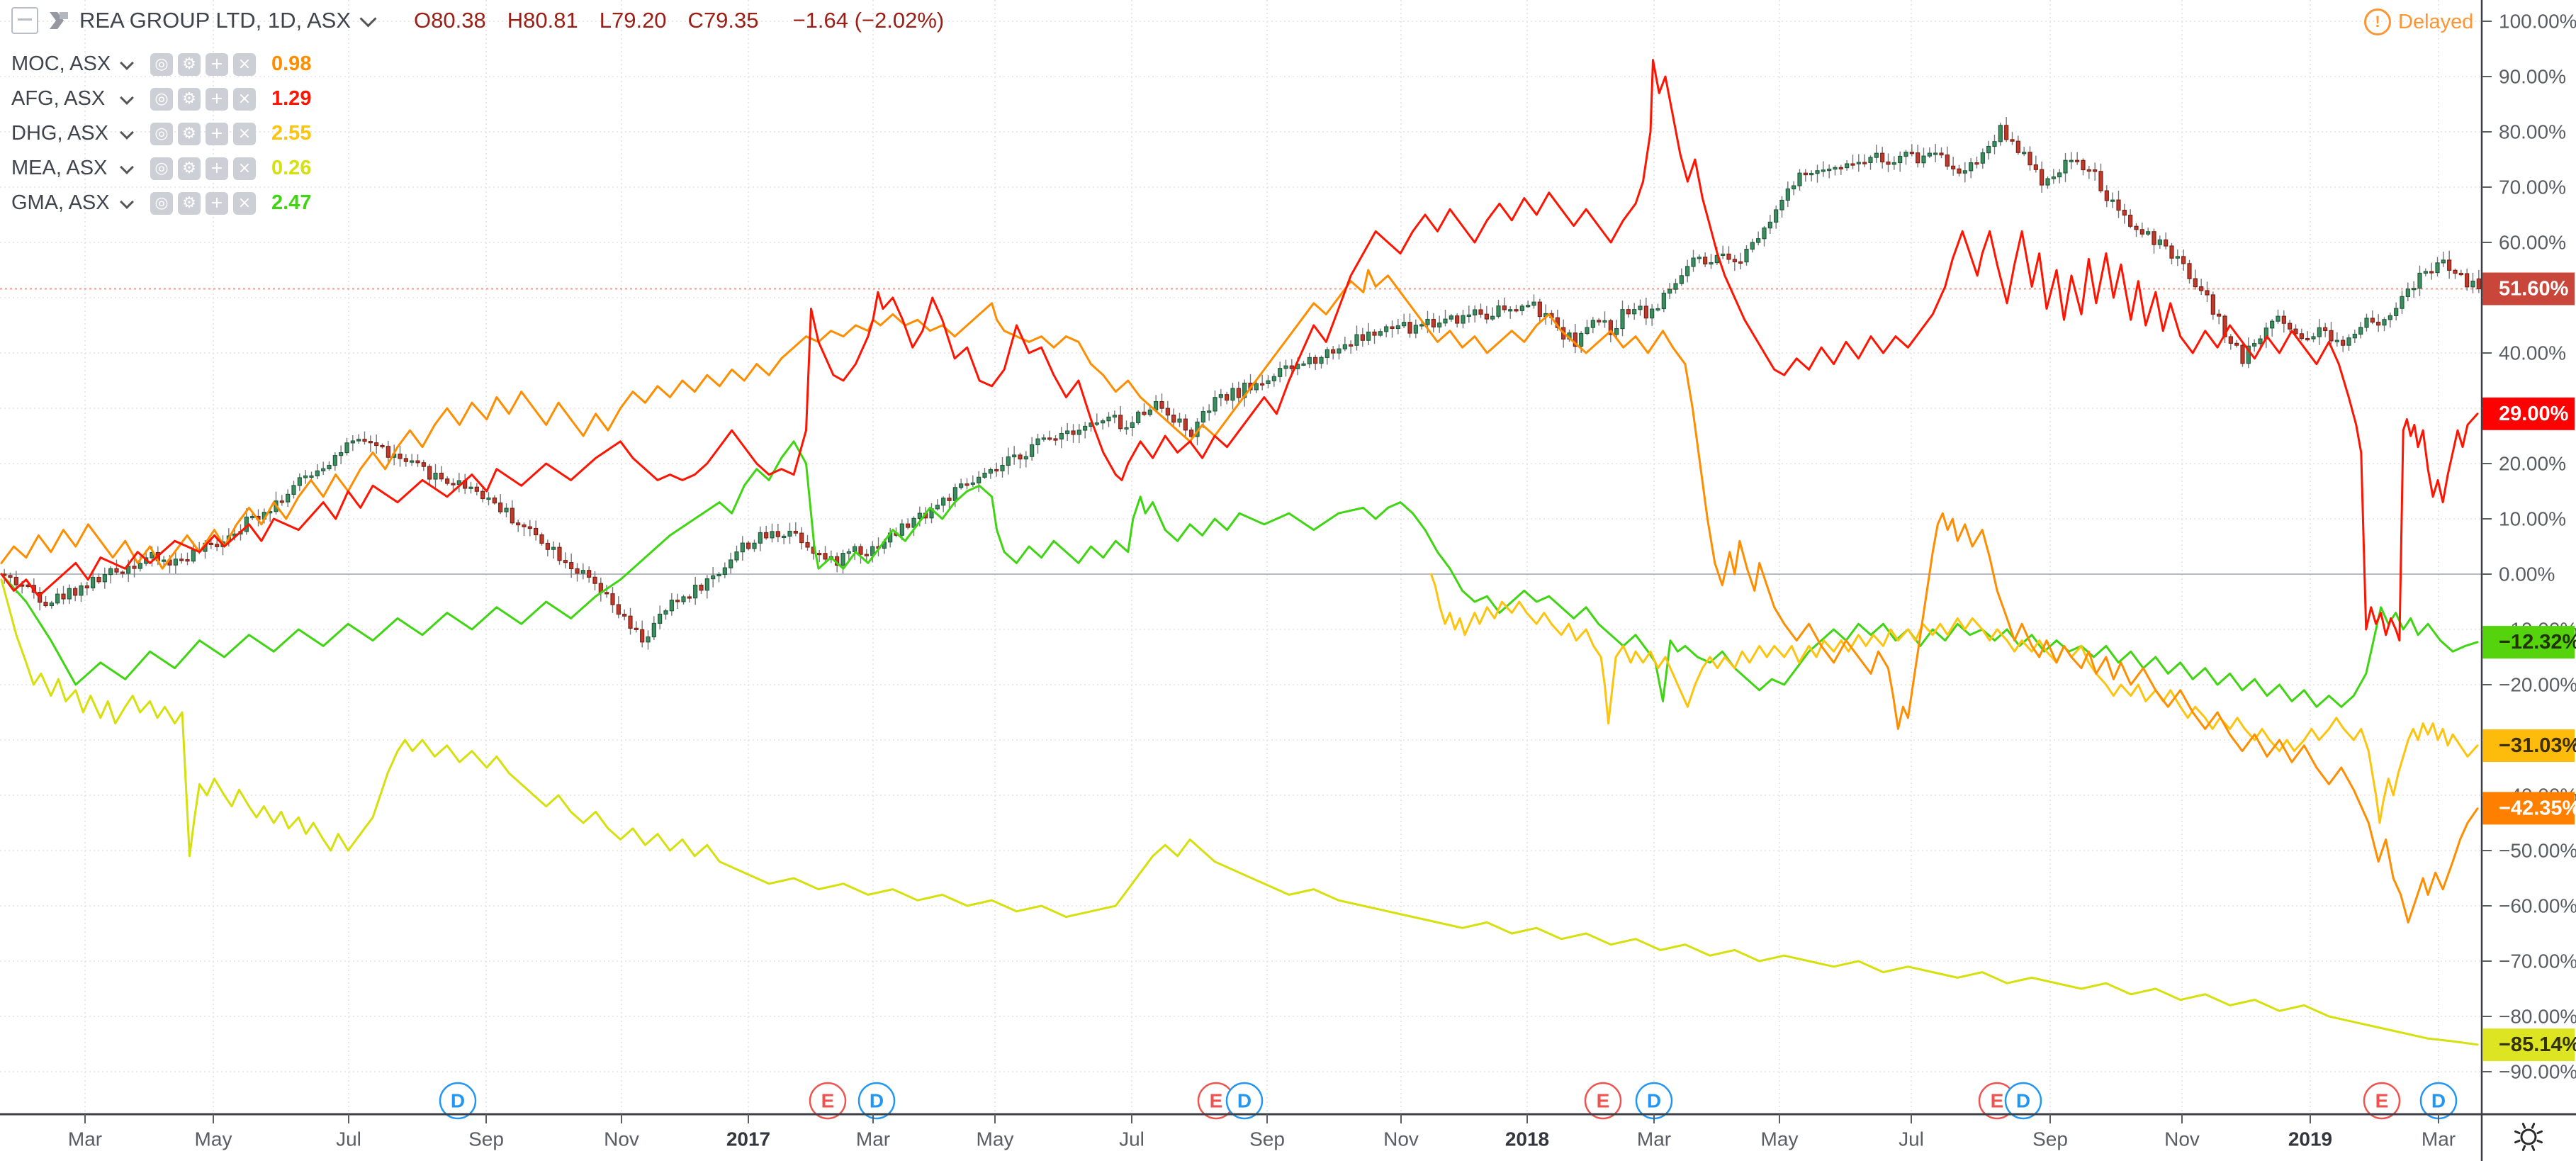 This screenshot has height=1161, width=2576. I want to click on price-badge-85.14: −85.14%, so click(2529, 1045).